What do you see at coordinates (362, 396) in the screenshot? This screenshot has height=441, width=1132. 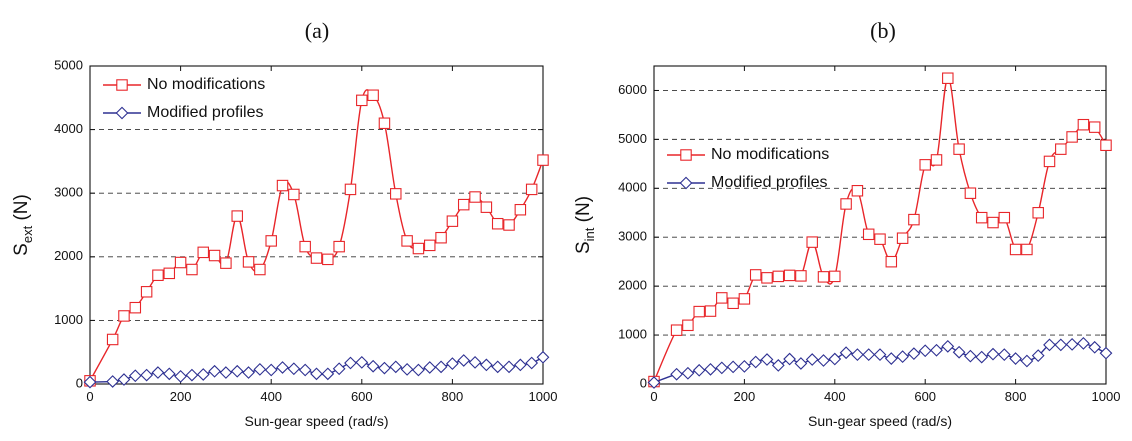 I see `x-tick-label: 600` at bounding box center [362, 396].